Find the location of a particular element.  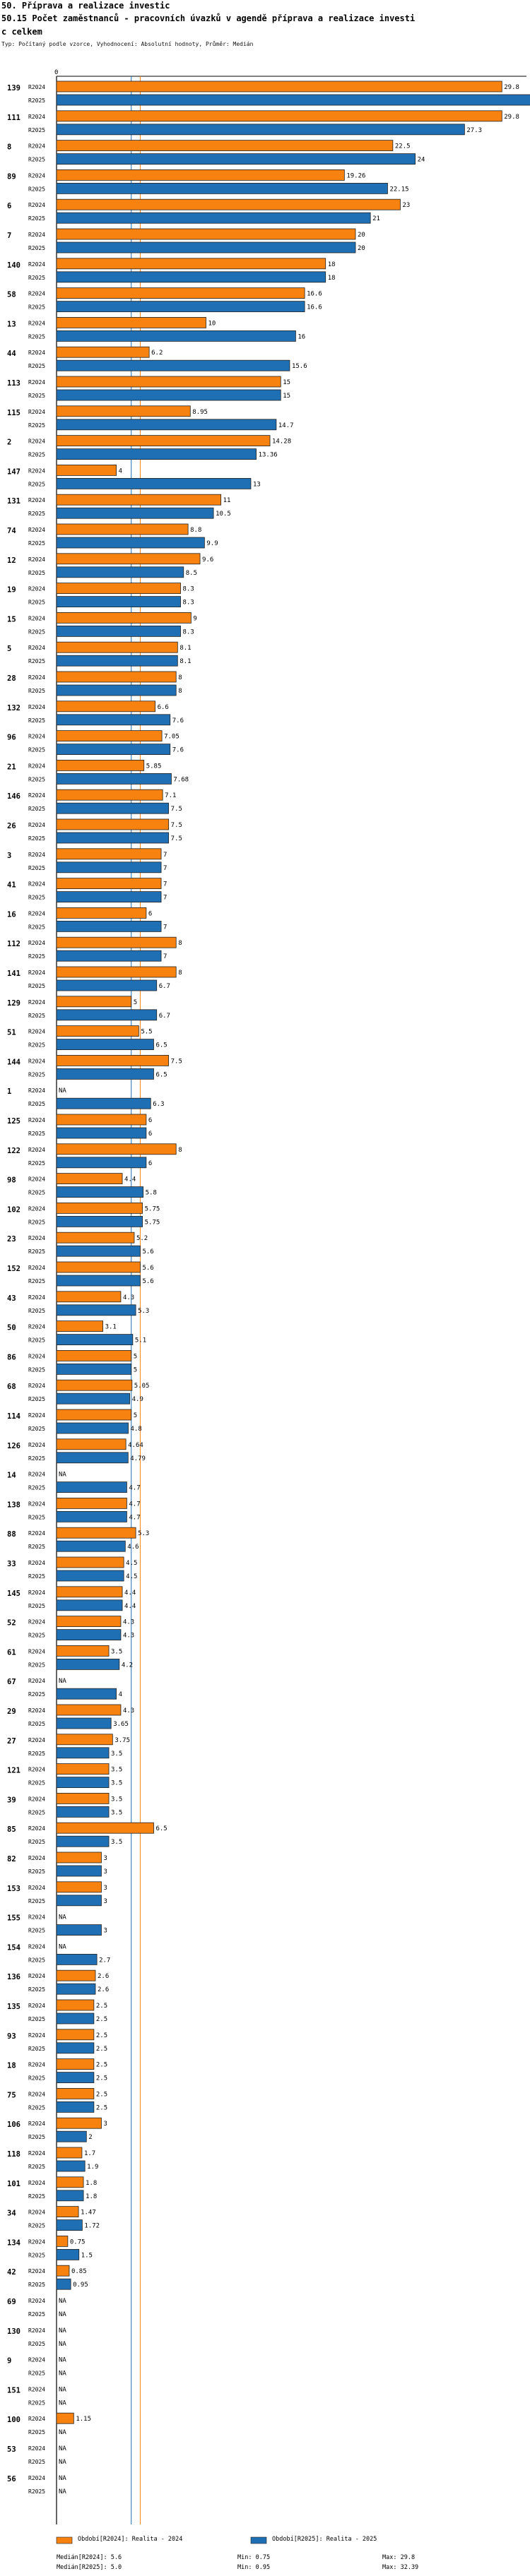

category-label: 9 is located at coordinates (9, 2361).